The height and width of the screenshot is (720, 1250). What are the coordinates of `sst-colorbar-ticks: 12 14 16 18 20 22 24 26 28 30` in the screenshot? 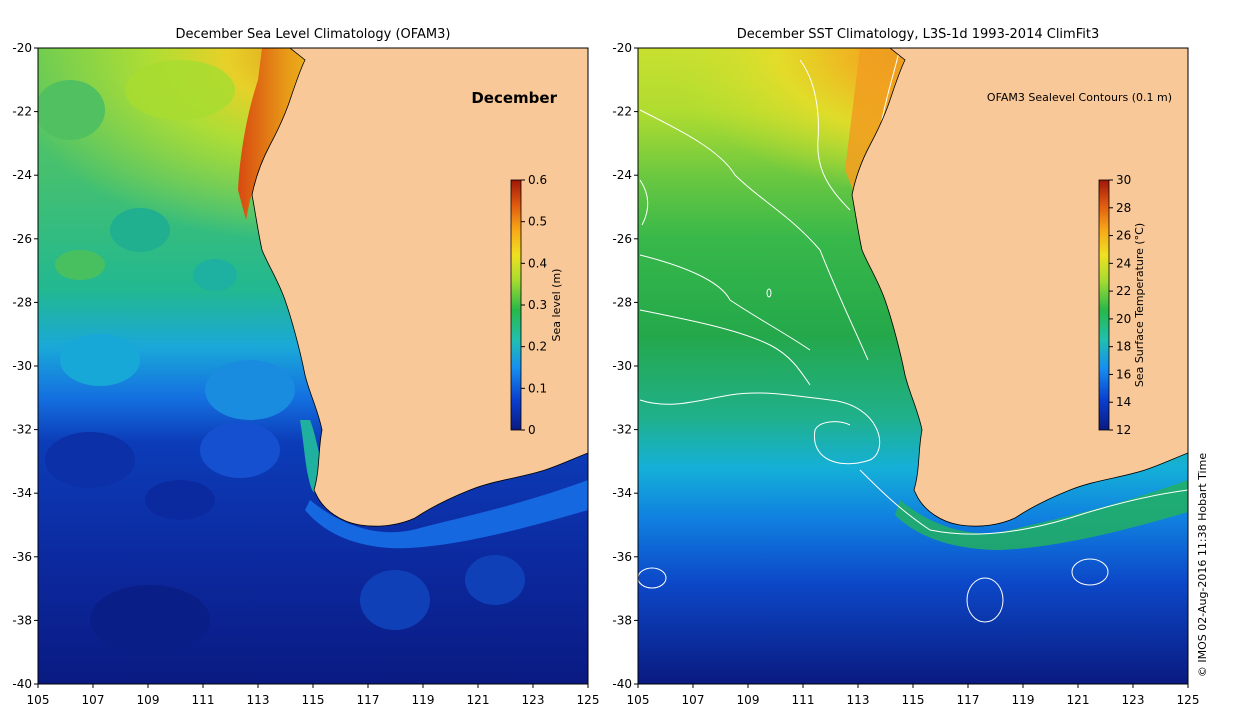 It's located at (1120, 305).